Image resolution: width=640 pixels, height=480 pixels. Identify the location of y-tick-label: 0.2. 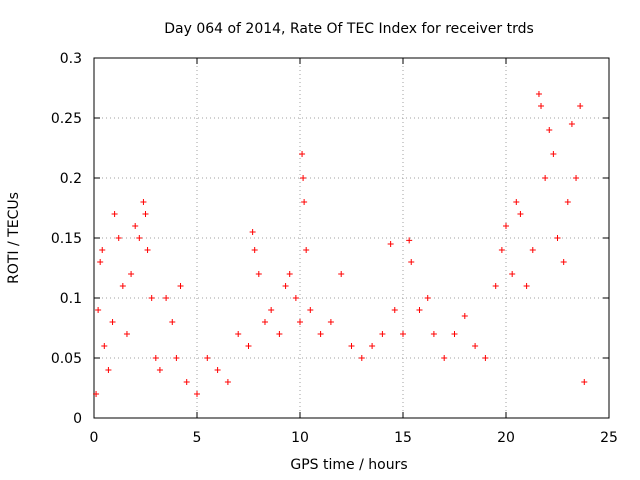
(71, 179).